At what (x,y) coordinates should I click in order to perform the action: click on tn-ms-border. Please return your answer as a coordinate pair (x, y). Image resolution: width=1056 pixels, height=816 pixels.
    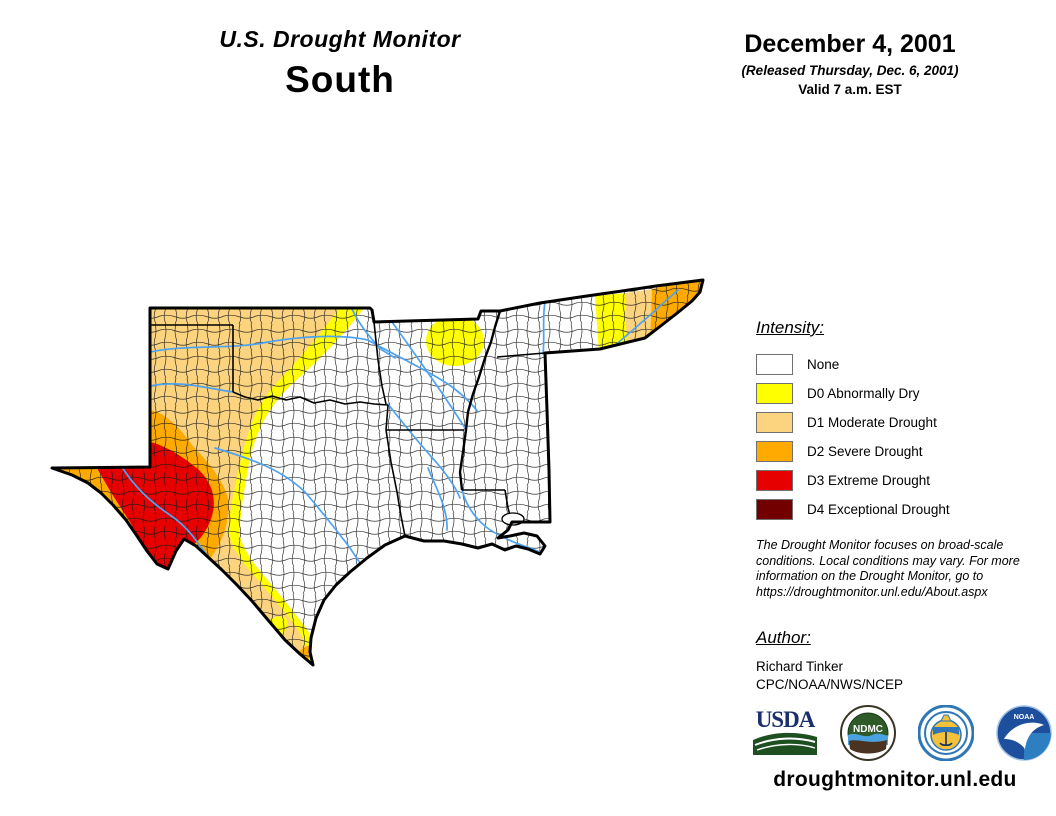
    Looking at the image, I should click on (521, 355).